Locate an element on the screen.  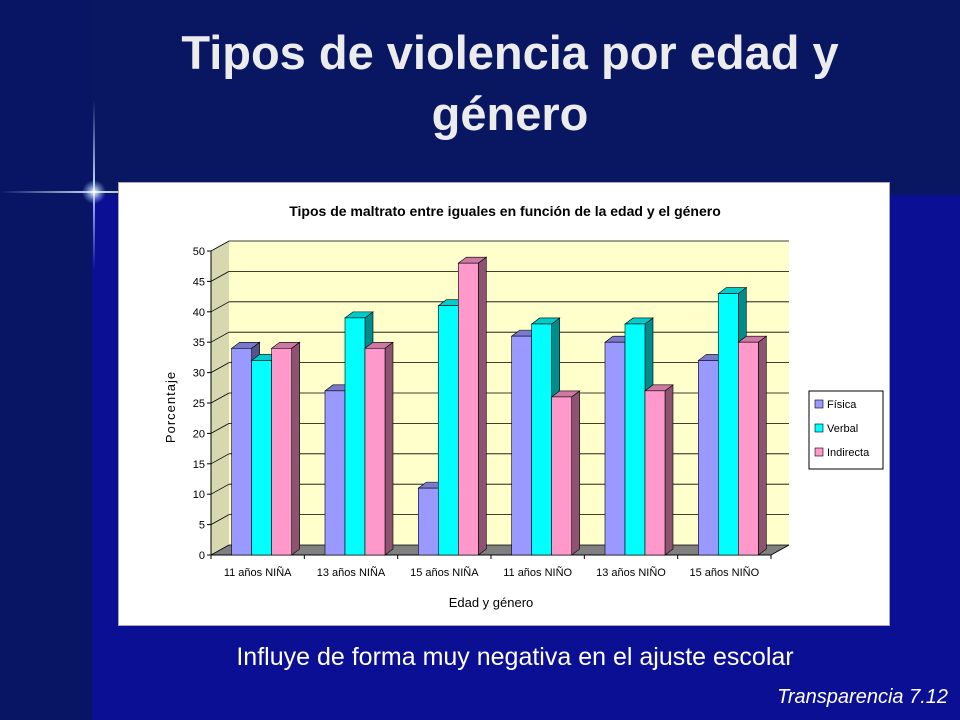
light-flare-horizontal is located at coordinates (115, 192).